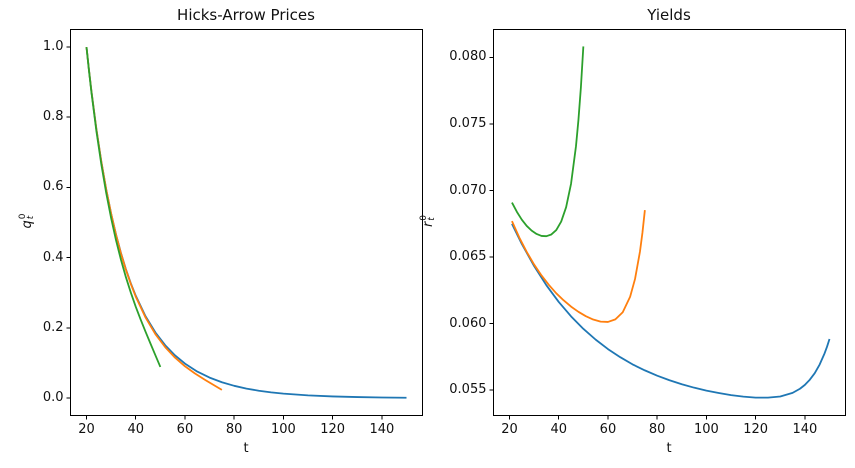 This screenshot has height=468, width=855. Describe the element at coordinates (468, 57) in the screenshot. I see `y-tick-label: 0.080` at that location.